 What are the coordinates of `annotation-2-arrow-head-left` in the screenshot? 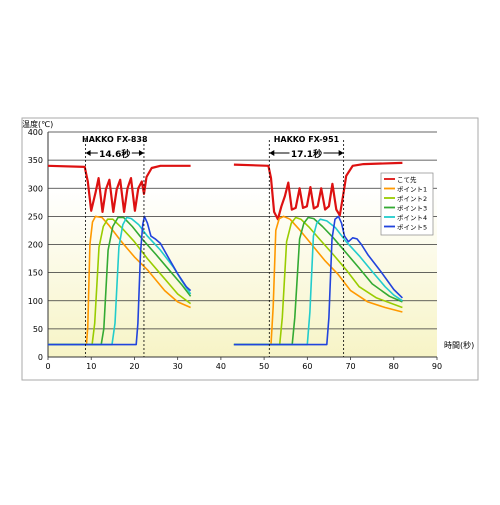 It's located at (272, 153).